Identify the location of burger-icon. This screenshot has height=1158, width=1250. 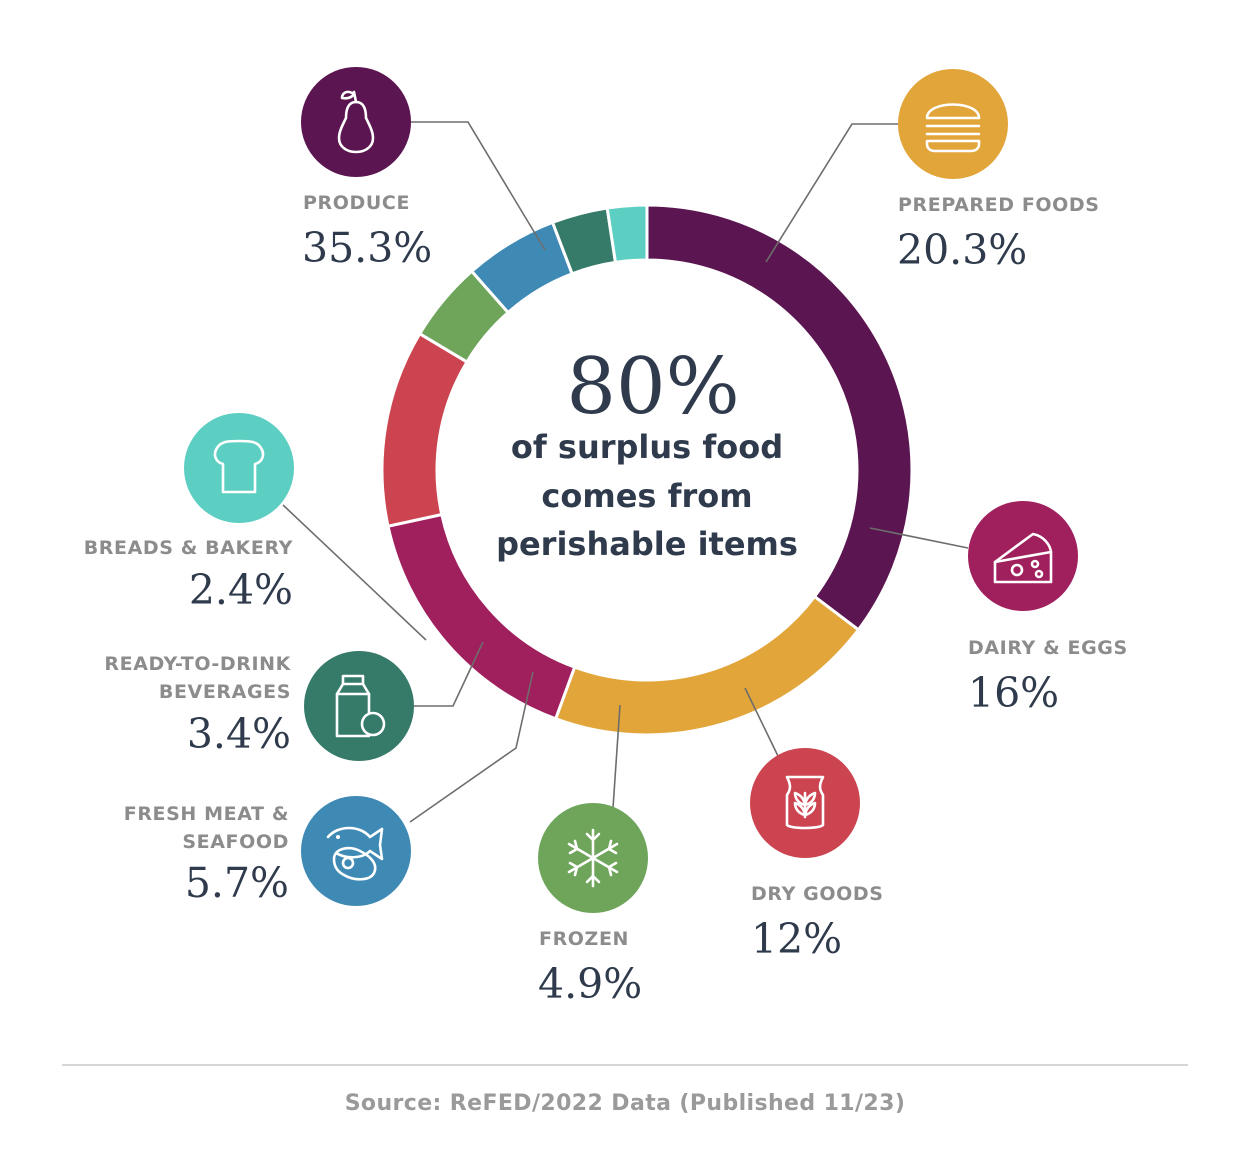
(953, 124).